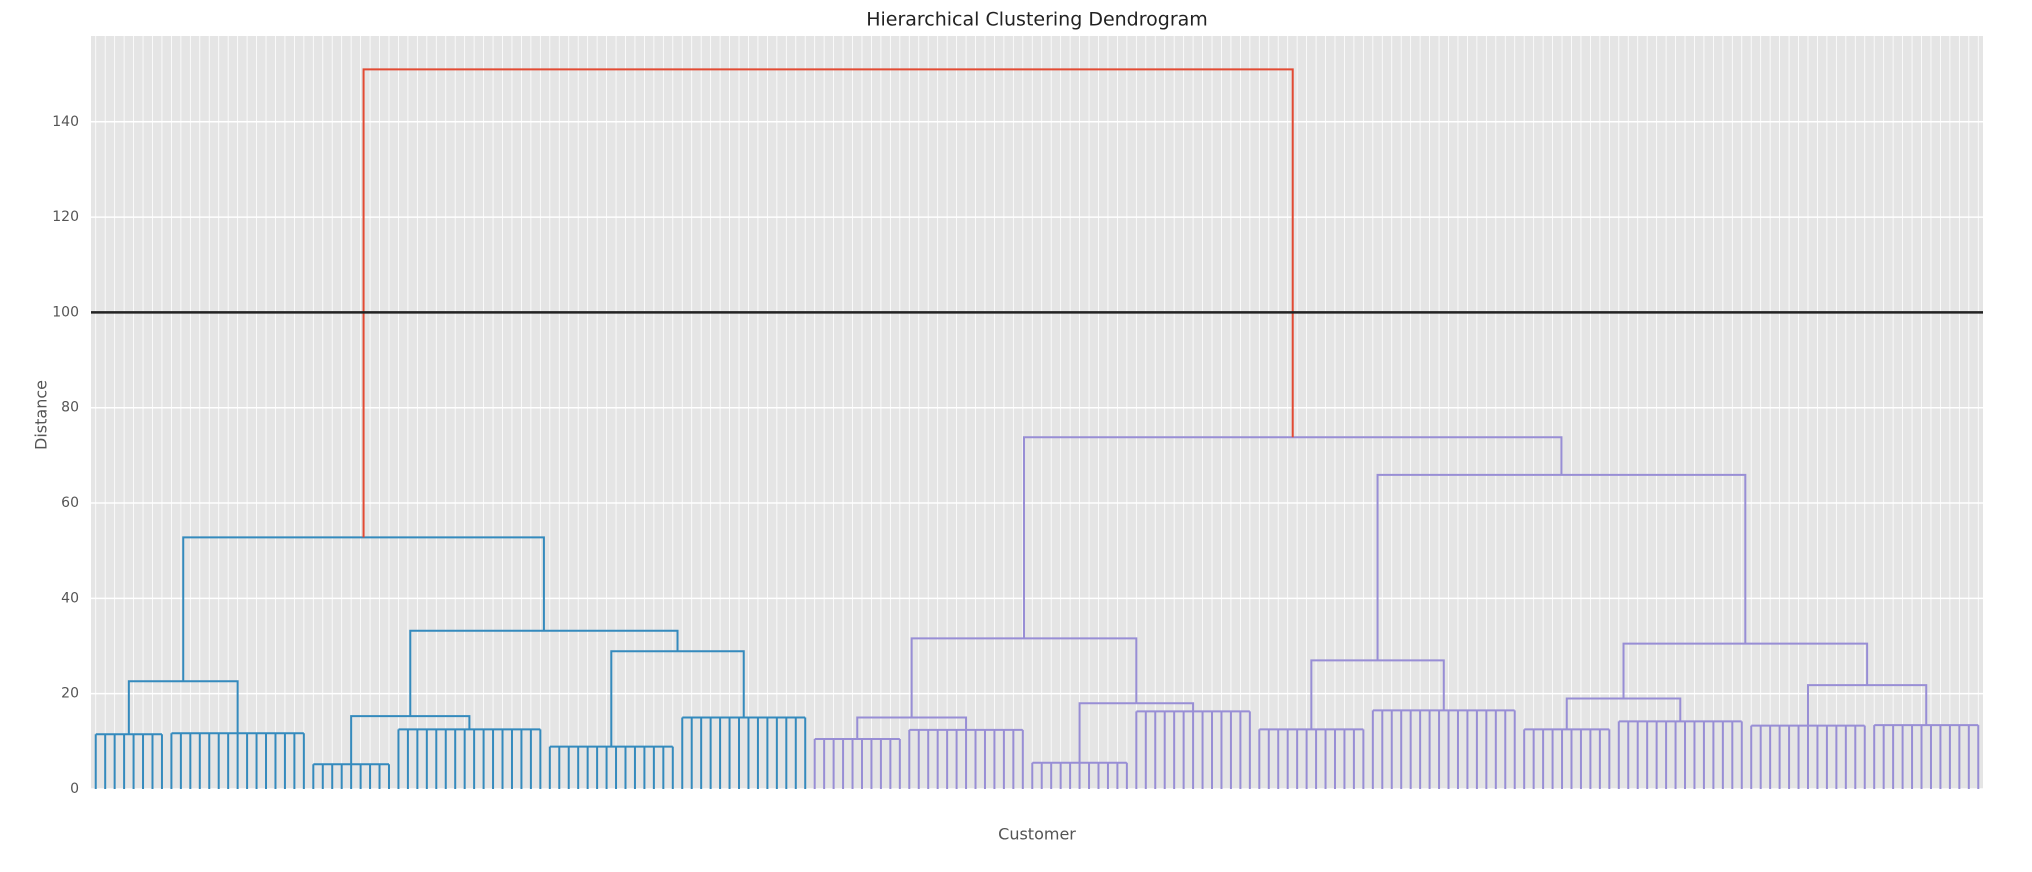 The image size is (2032, 872). I want to click on y-tick-label: 100, so click(65, 312).